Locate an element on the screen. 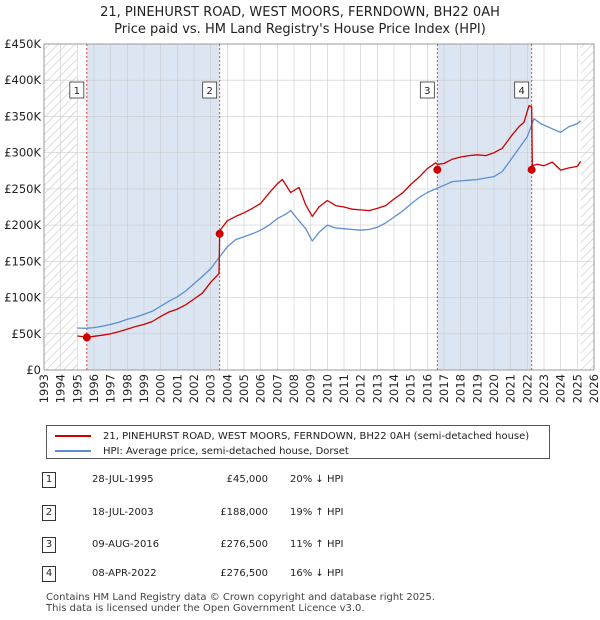  x-tick-label: 2023 is located at coordinates (544, 388).